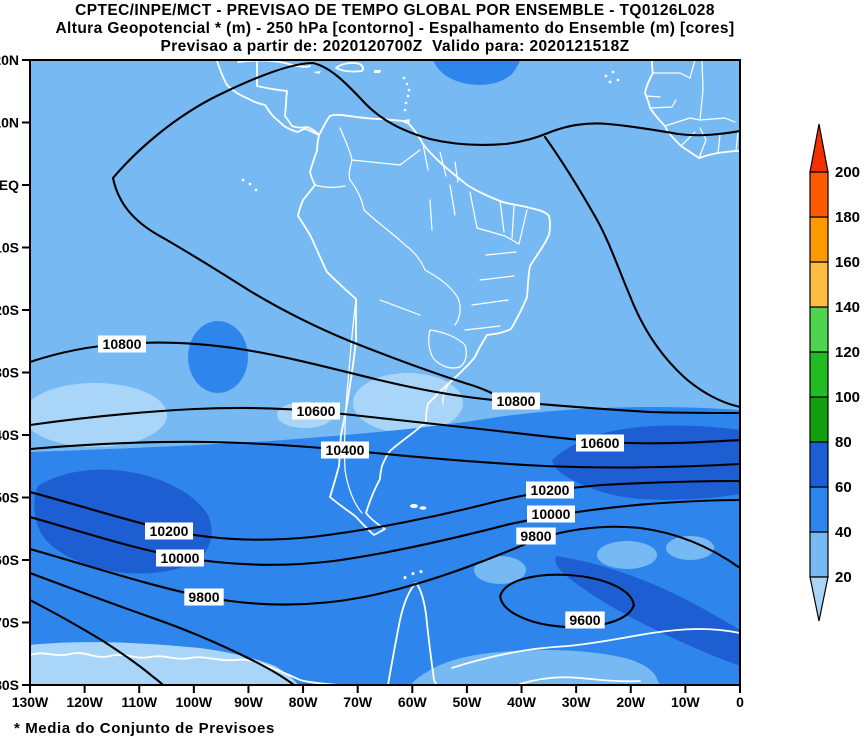 This screenshot has width=865, height=741. What do you see at coordinates (144, 728) in the screenshot?
I see `footer-note: * Media do Conjunto de Previsoes` at bounding box center [144, 728].